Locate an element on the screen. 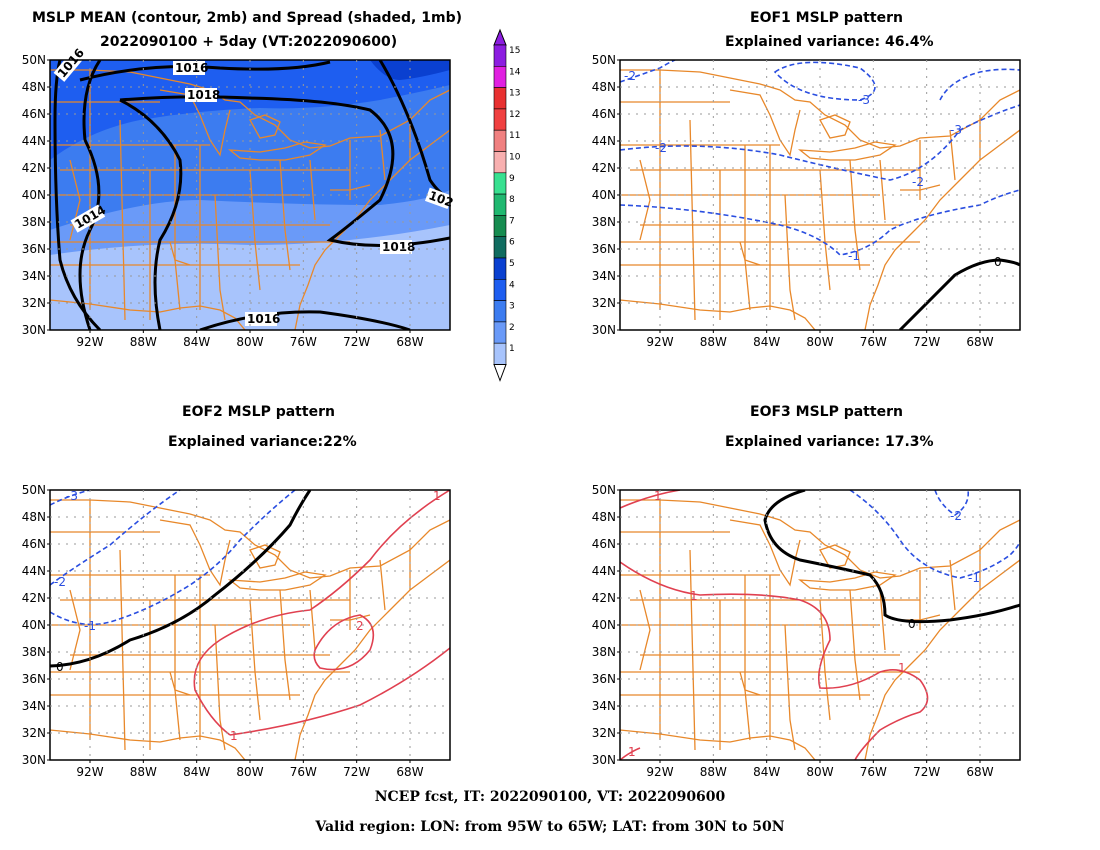  eof4-contour-pos1-nw is located at coordinates (650, 499).